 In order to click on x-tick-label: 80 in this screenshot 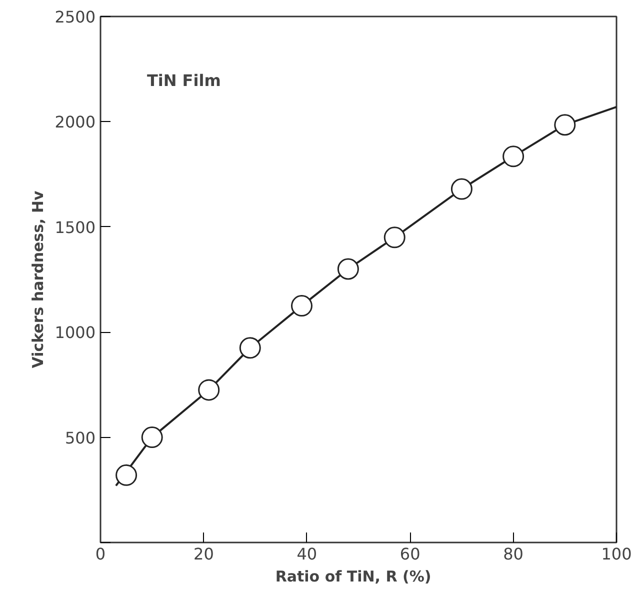, I will do `click(513, 554)`.